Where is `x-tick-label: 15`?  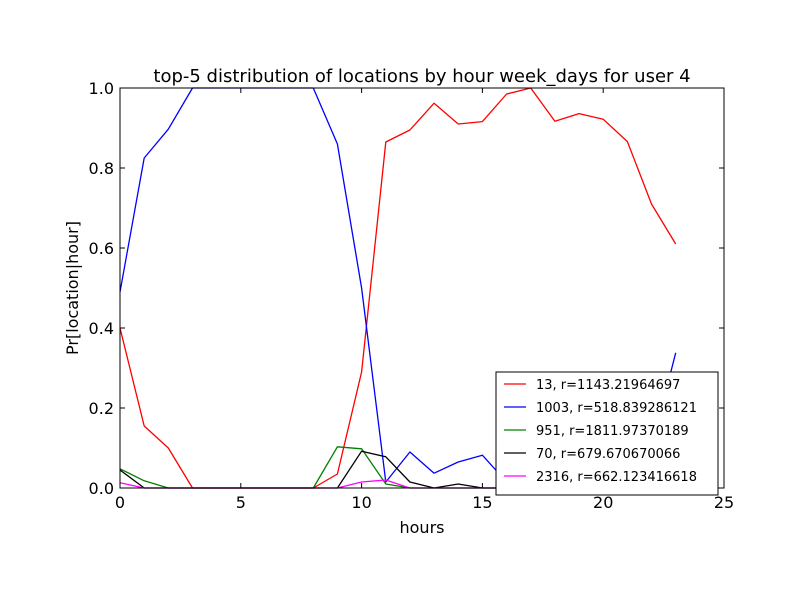 x-tick-label: 15 is located at coordinates (482, 502).